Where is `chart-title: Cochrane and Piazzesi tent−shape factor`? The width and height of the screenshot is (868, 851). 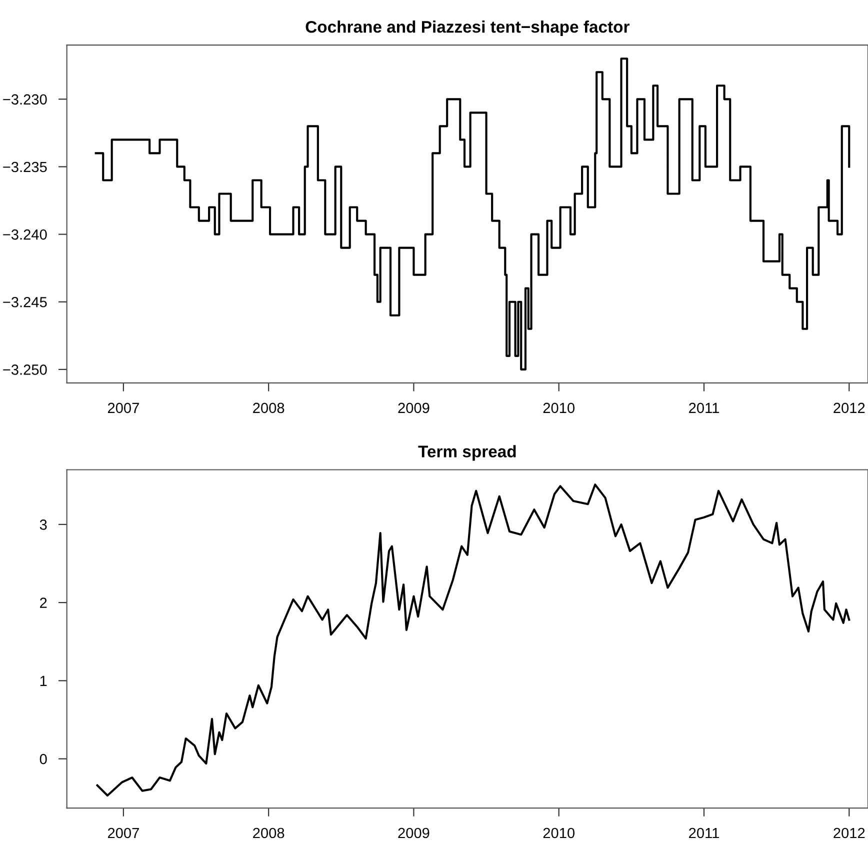
chart-title: Cochrane and Piazzesi tent−shape factor is located at coordinates (468, 28).